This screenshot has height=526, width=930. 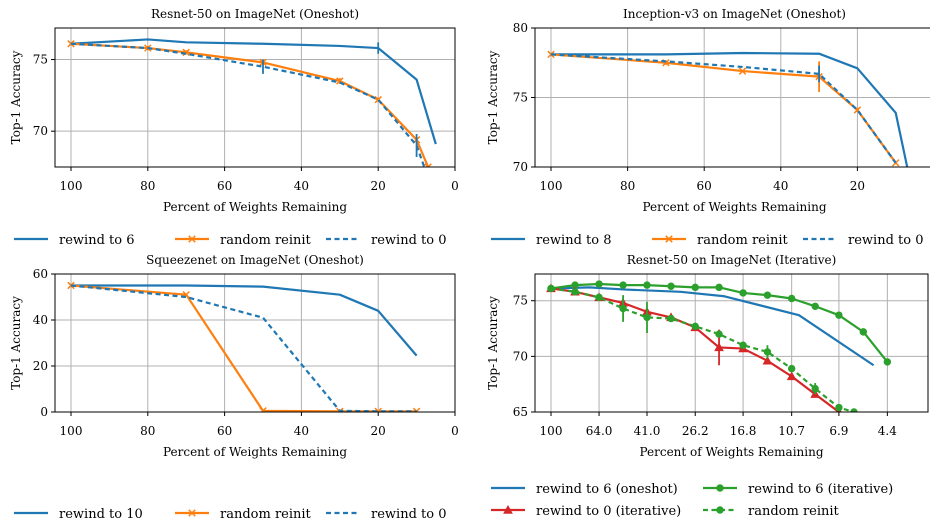 What do you see at coordinates (520, 28) in the screenshot?
I see `y-tick-label: 80` at bounding box center [520, 28].